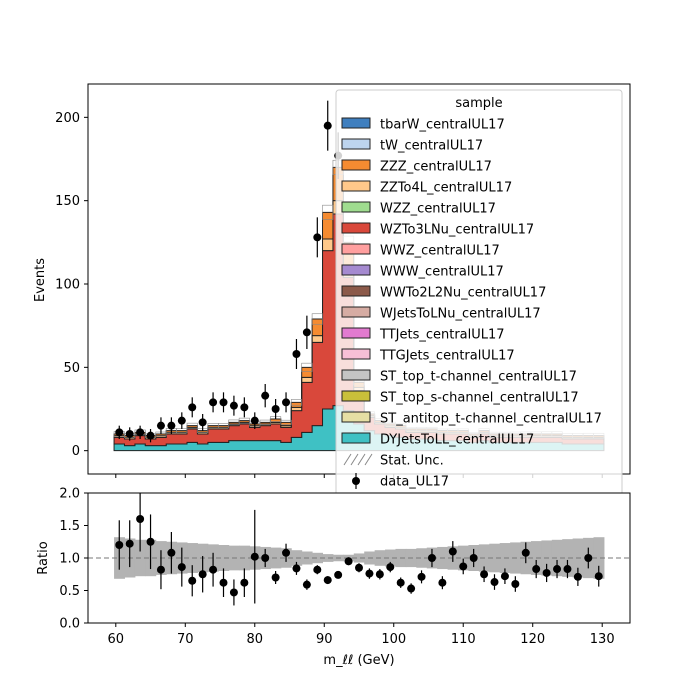 The height and width of the screenshot is (700, 700). I want to click on ratio-x-tick-label: 60, so click(116, 639).